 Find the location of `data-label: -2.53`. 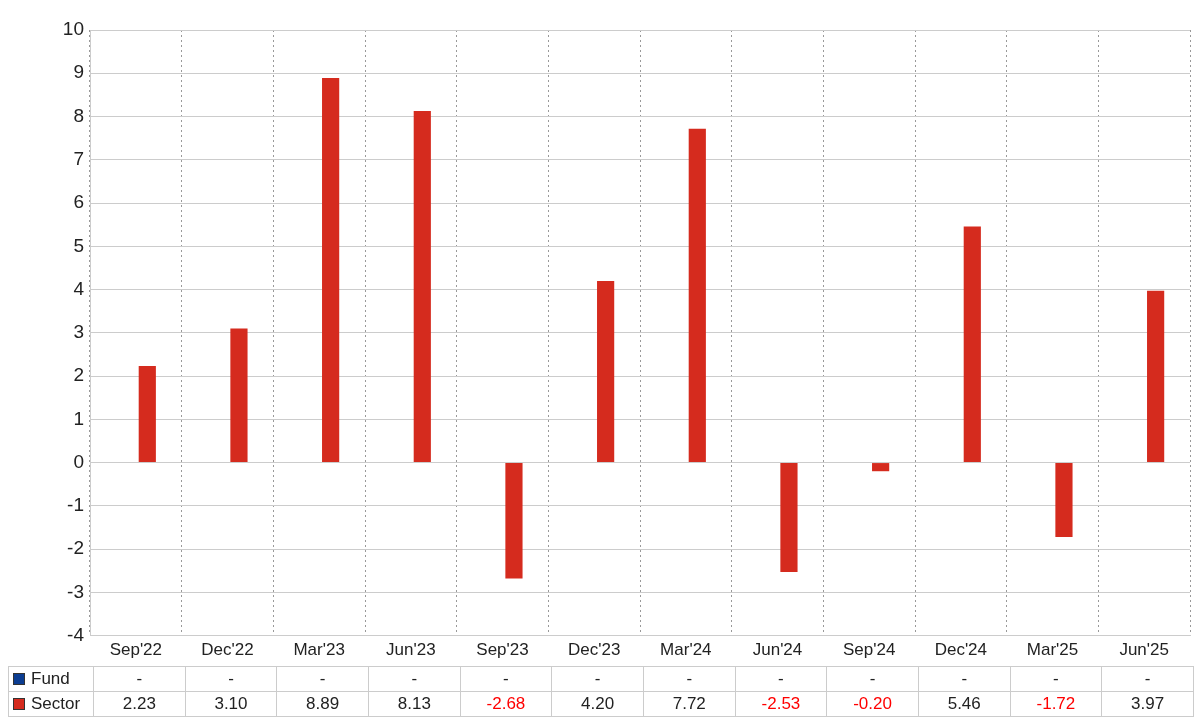

data-label: -2.53 is located at coordinates (781, 704).